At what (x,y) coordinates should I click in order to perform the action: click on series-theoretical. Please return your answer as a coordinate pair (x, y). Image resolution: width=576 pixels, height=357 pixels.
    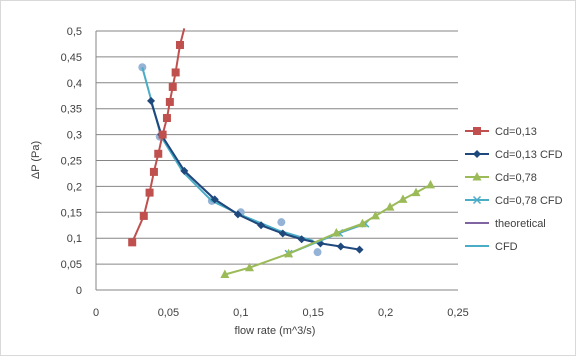
    Looking at the image, I should click on (235, 172).